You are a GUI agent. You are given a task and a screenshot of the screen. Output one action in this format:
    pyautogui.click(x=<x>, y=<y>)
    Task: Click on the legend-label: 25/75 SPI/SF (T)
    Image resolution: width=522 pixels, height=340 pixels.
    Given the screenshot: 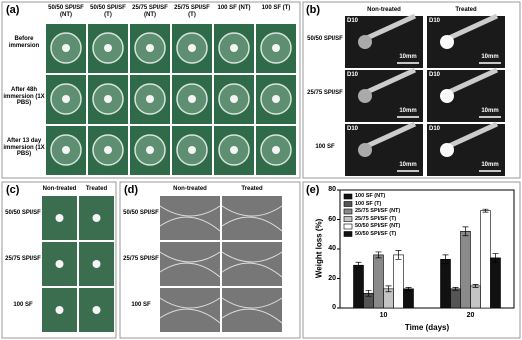 What is the action you would take?
    pyautogui.click(x=376, y=218)
    